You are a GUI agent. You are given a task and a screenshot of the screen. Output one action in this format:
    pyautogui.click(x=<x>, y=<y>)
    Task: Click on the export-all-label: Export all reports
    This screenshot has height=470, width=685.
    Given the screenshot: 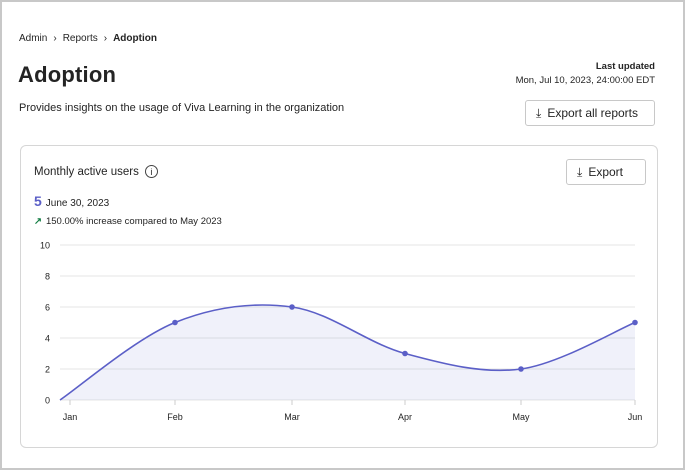 What is the action you would take?
    pyautogui.click(x=593, y=113)
    